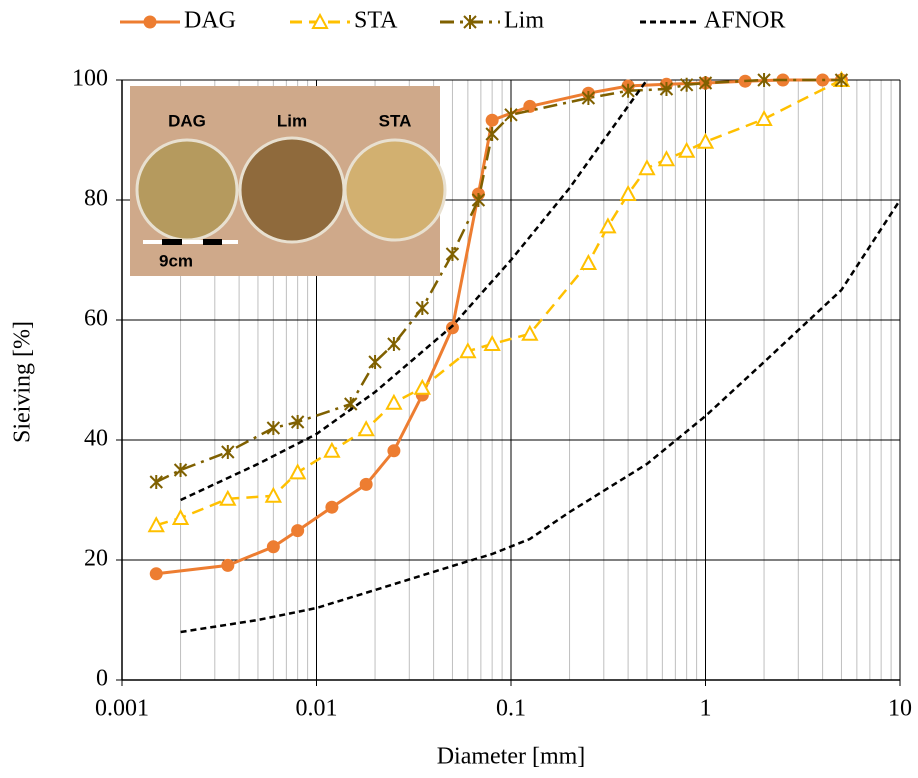 The height and width of the screenshot is (778, 918). What do you see at coordinates (96, 439) in the screenshot?
I see `y-tick-label: 40` at bounding box center [96, 439].